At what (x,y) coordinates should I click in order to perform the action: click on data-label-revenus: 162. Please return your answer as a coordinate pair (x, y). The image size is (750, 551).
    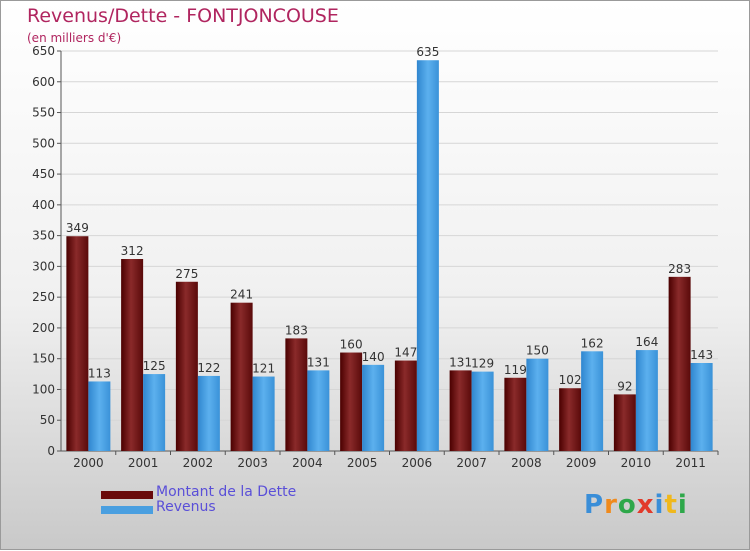
    Looking at the image, I should click on (592, 343).